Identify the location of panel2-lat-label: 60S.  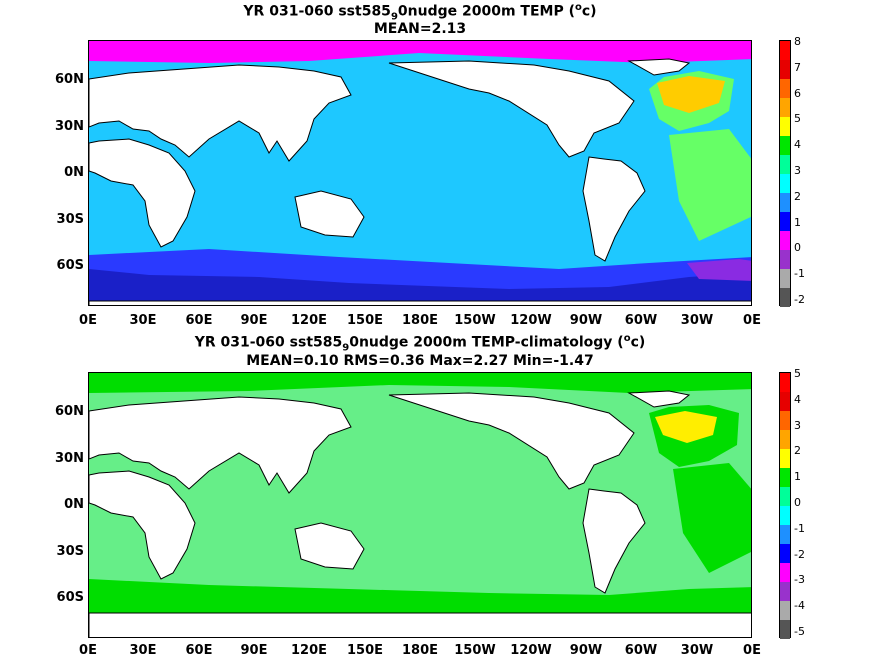
(70, 597).